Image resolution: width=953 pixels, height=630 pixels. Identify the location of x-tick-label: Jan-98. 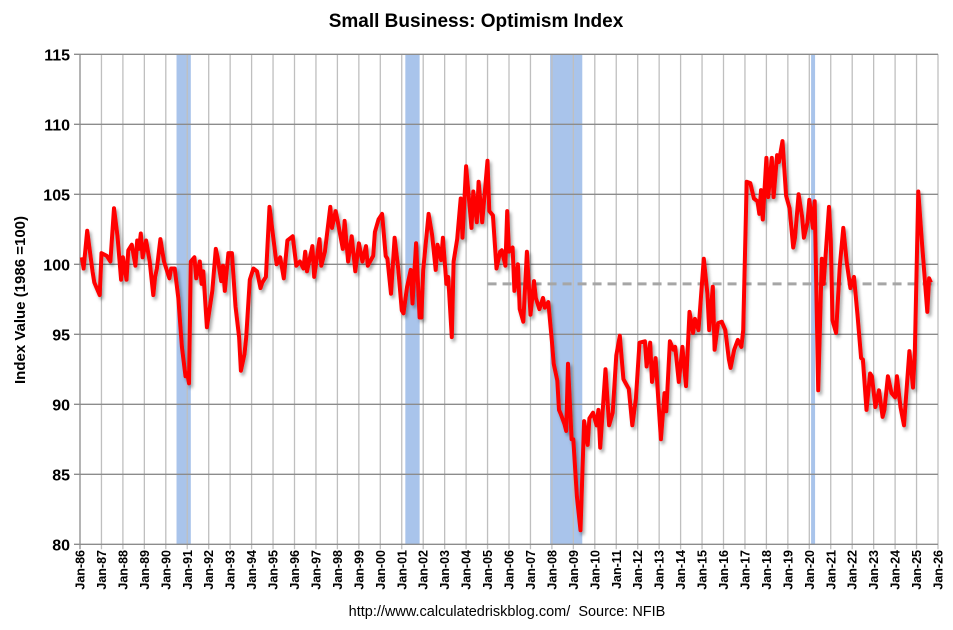
(338, 570).